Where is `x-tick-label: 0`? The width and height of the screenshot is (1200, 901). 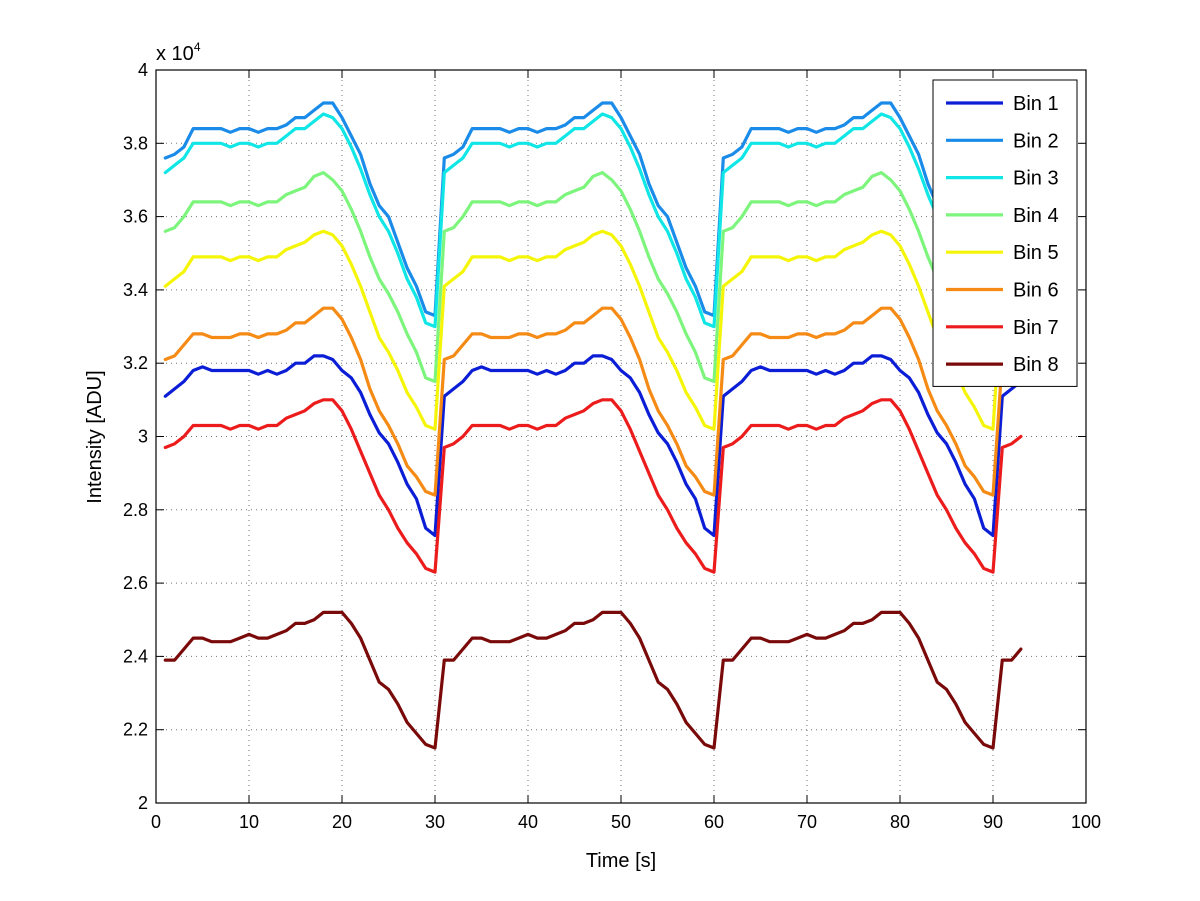
x-tick-label: 0 is located at coordinates (156, 822).